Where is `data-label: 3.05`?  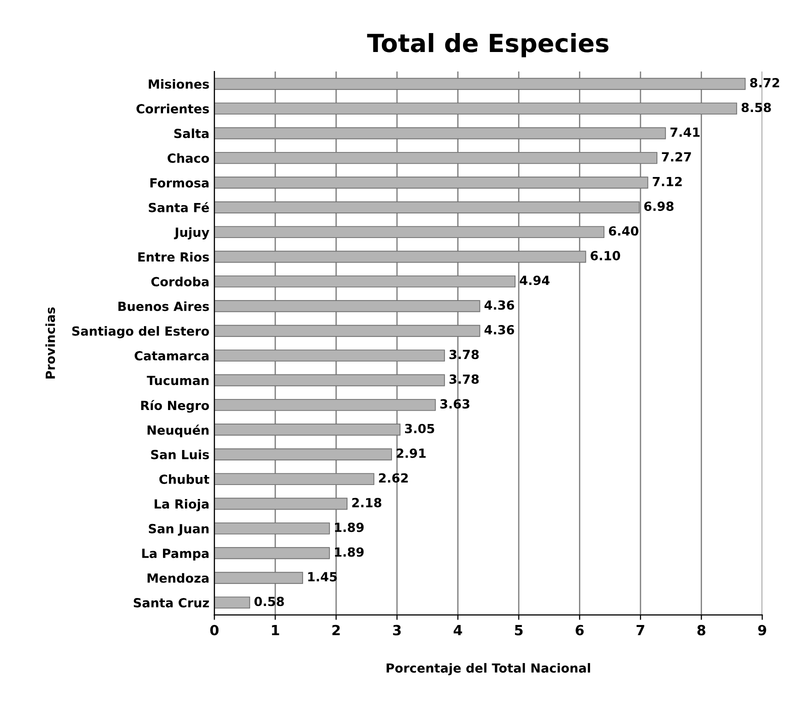
data-label: 3.05 is located at coordinates (419, 429).